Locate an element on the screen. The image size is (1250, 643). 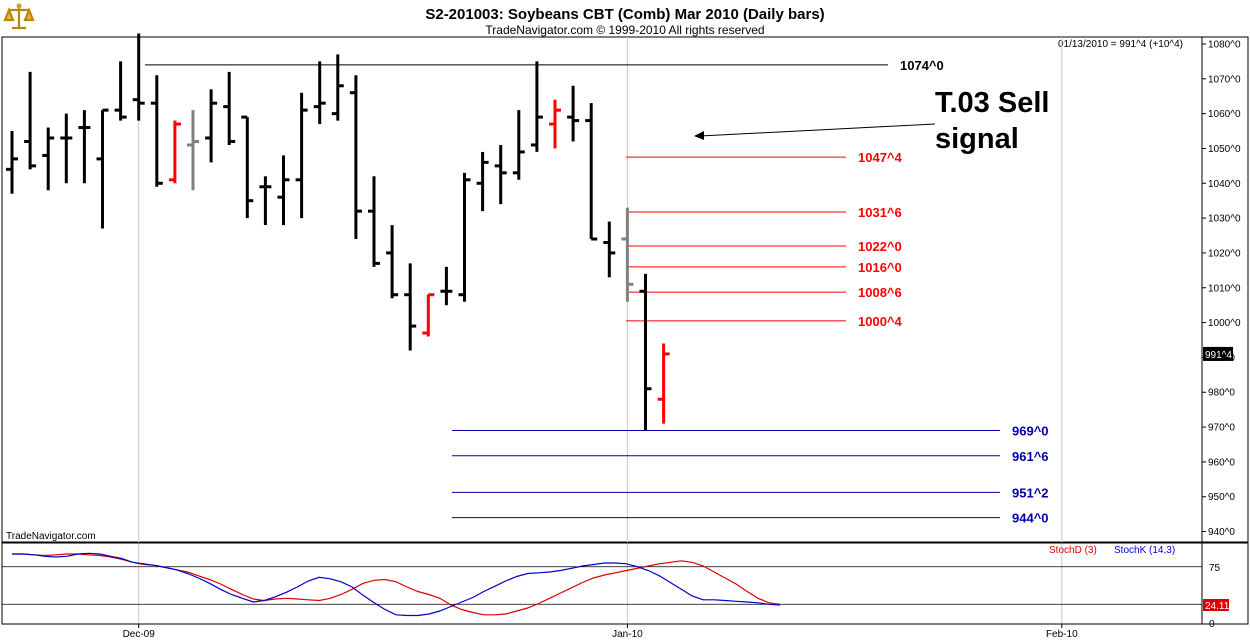
price-tick-label: 1080^0 is located at coordinates (1224, 44).